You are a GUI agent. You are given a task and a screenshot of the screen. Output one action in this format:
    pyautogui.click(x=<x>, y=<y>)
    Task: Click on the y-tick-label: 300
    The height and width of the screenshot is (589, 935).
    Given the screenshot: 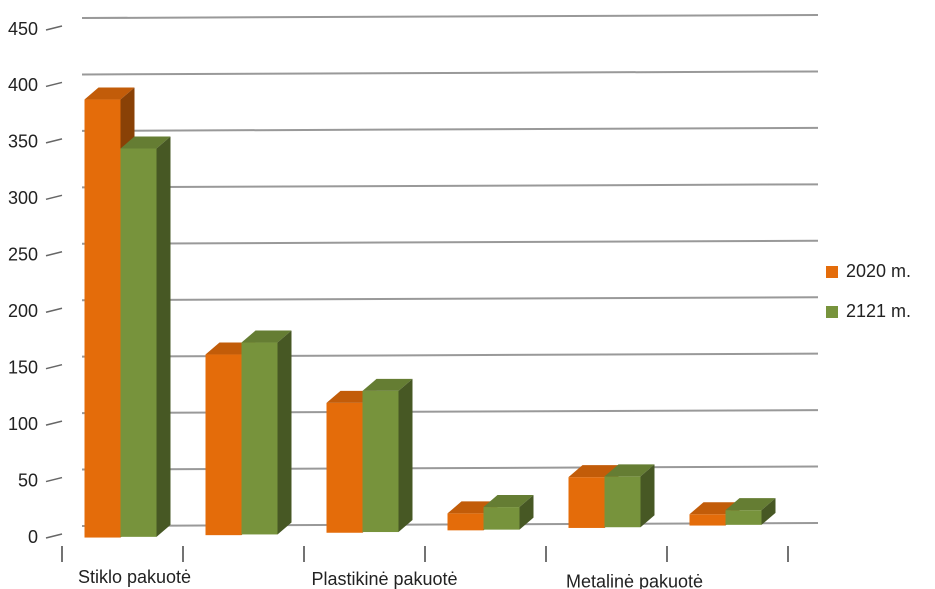 What is the action you would take?
    pyautogui.click(x=23, y=198)
    